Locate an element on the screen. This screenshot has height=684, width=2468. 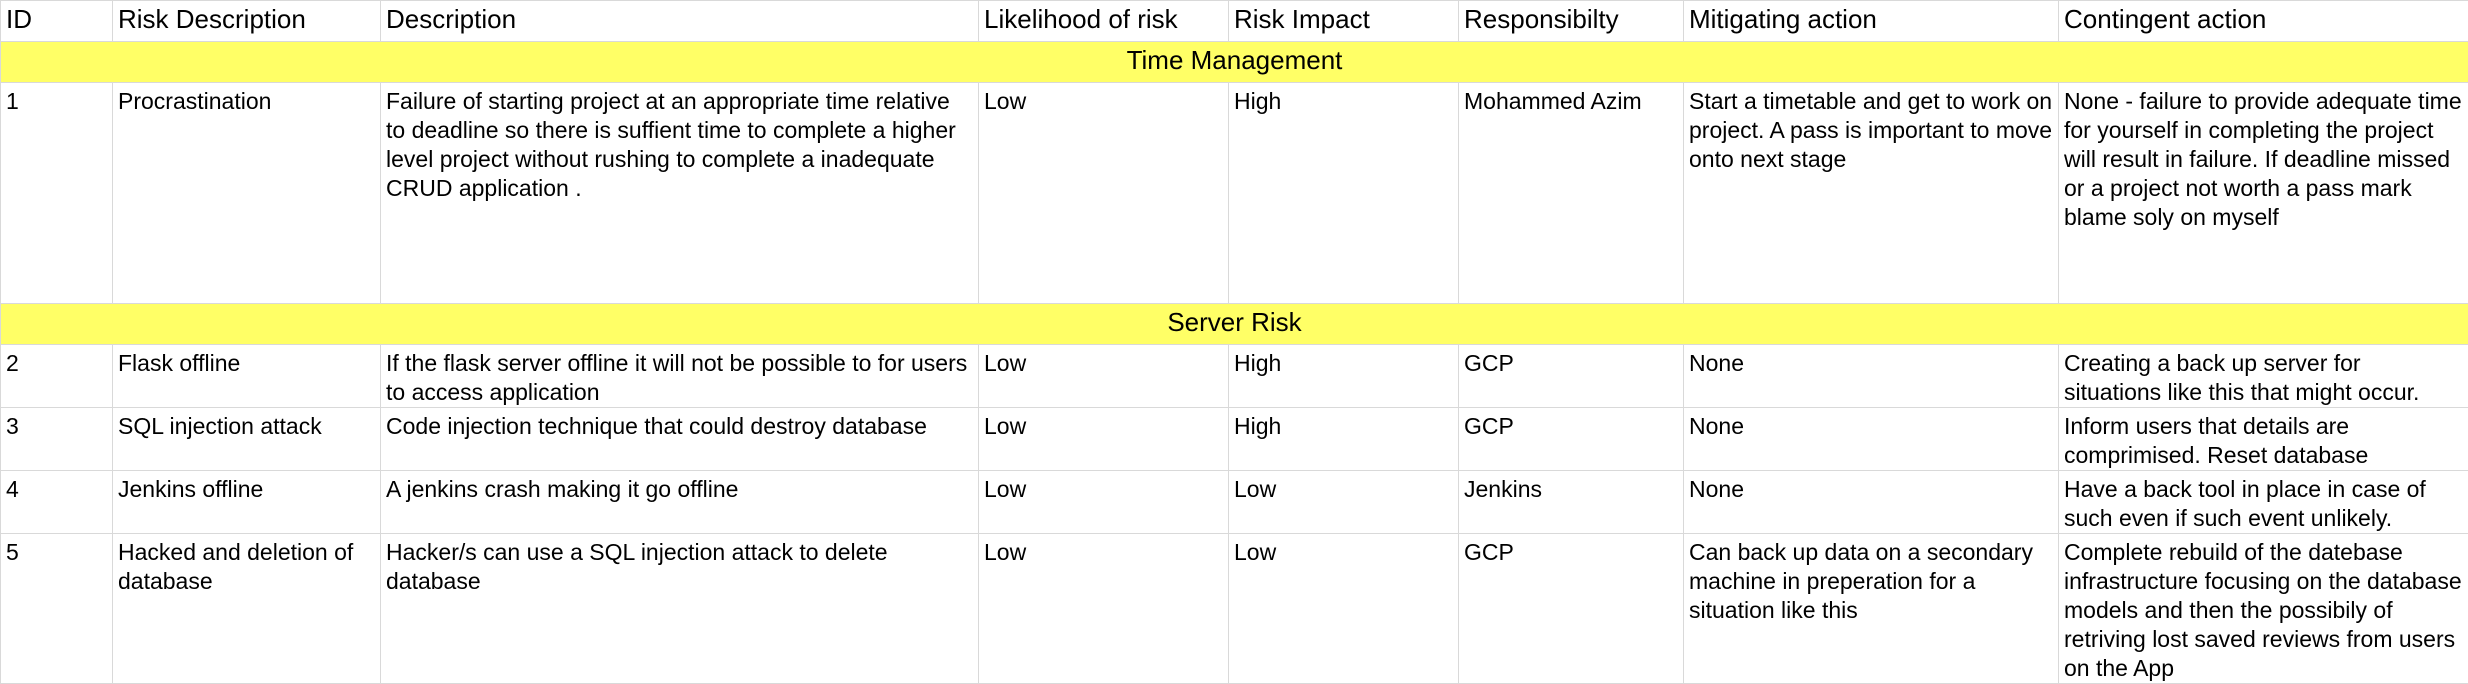
cell-risk: Hacked and deletion of database is located at coordinates (247, 609).